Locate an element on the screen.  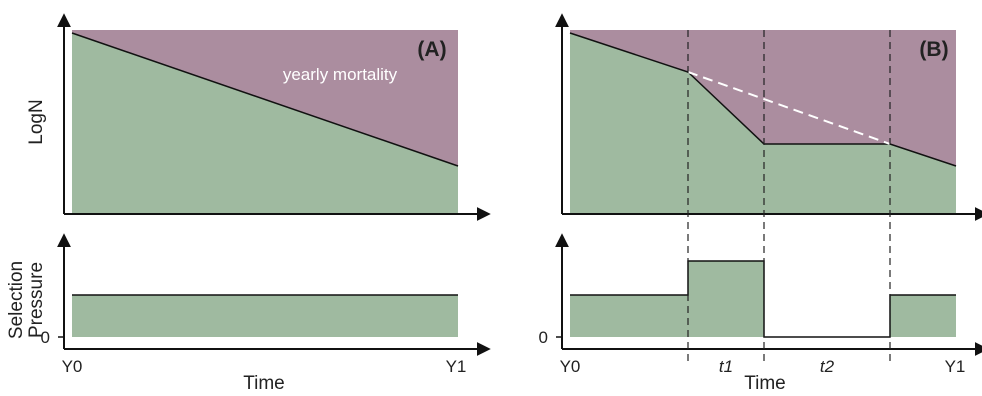
t2-label: t2 is located at coordinates (827, 366).